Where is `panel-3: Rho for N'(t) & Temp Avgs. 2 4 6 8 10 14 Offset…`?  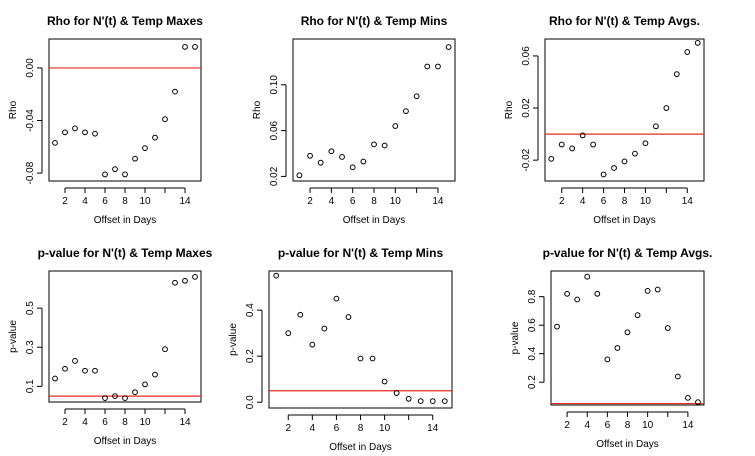
panel-3: Rho for N'(t) & Temp Avgs. 2 4 6 8 10 14 Offset… is located at coordinates (604, 120).